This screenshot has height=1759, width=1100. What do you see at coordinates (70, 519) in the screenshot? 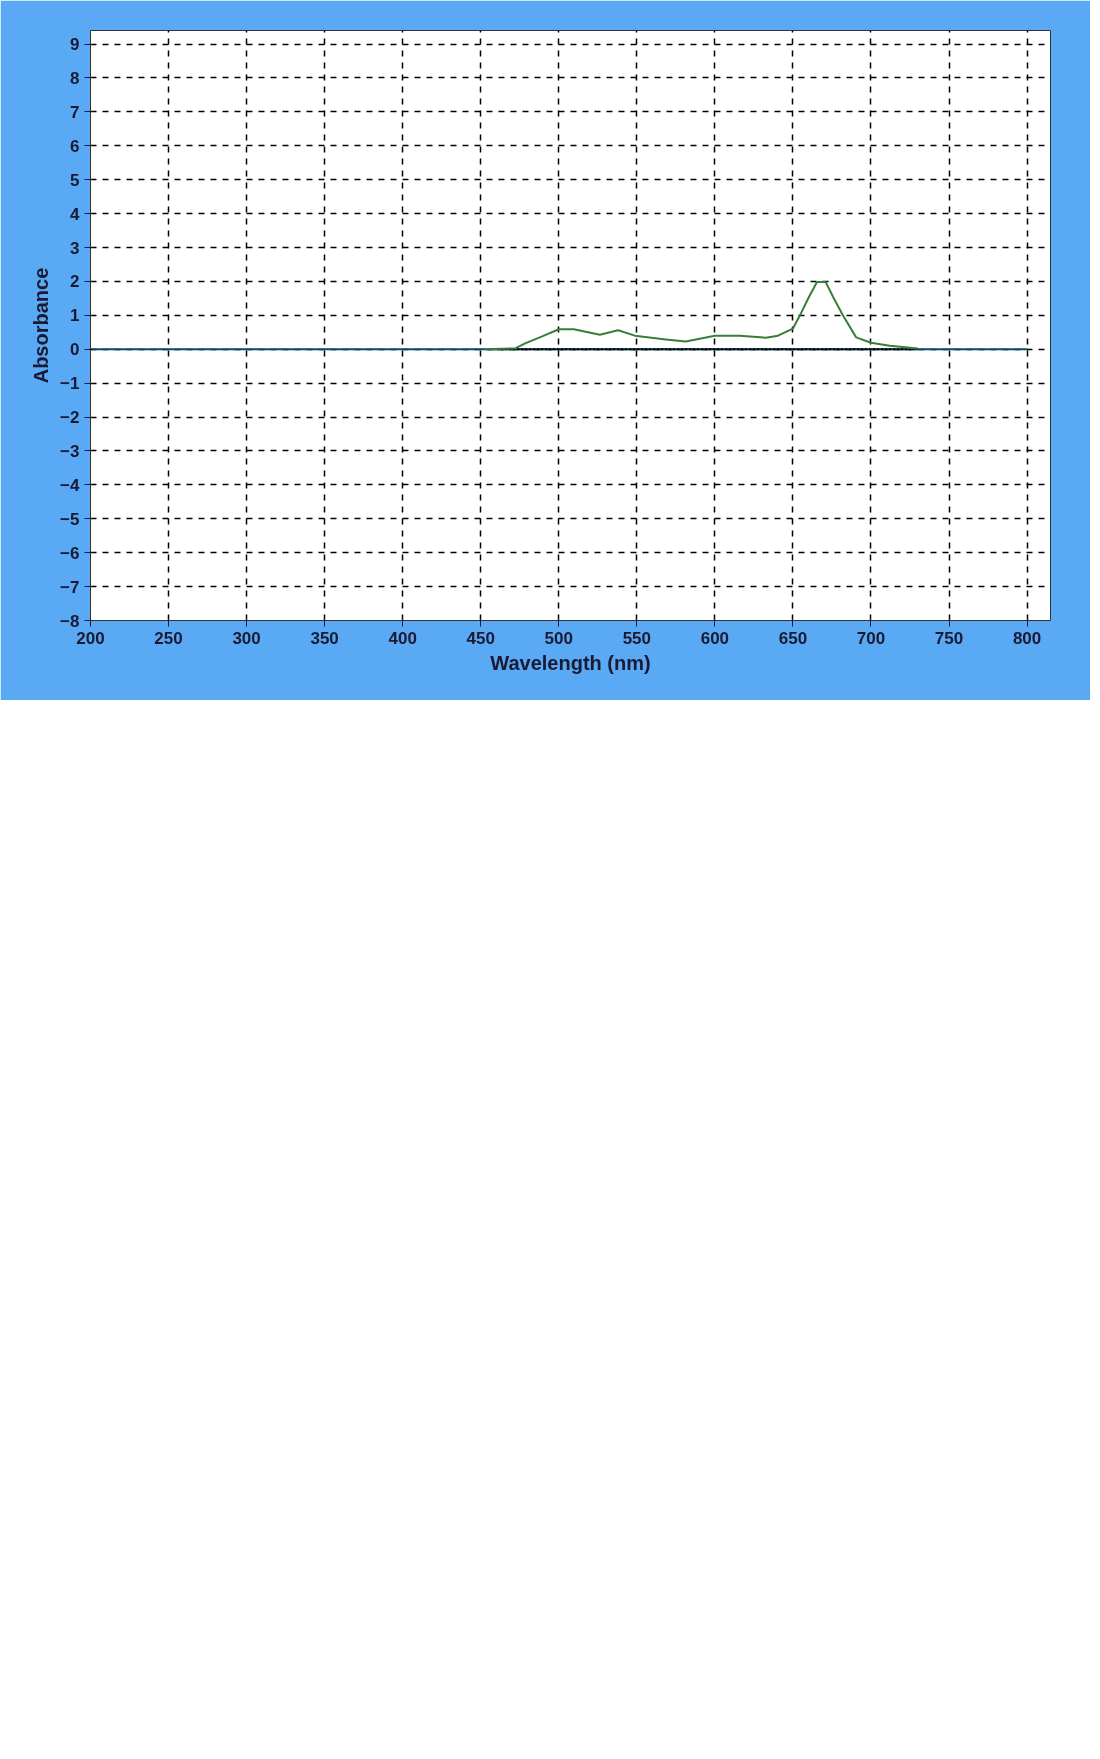
I see `y-tick-label: −5` at bounding box center [70, 519].